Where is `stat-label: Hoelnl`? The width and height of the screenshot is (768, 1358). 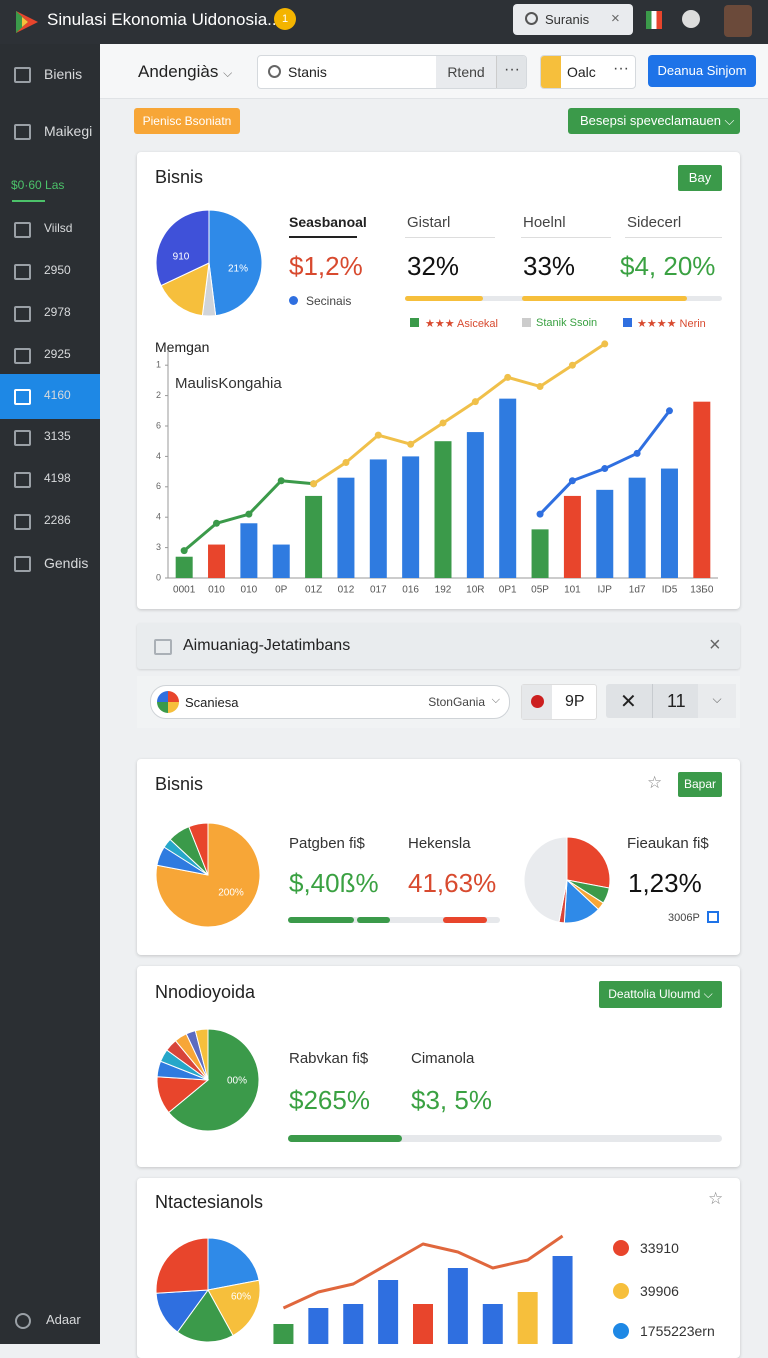
stat-label: Hoelnl is located at coordinates (544, 222).